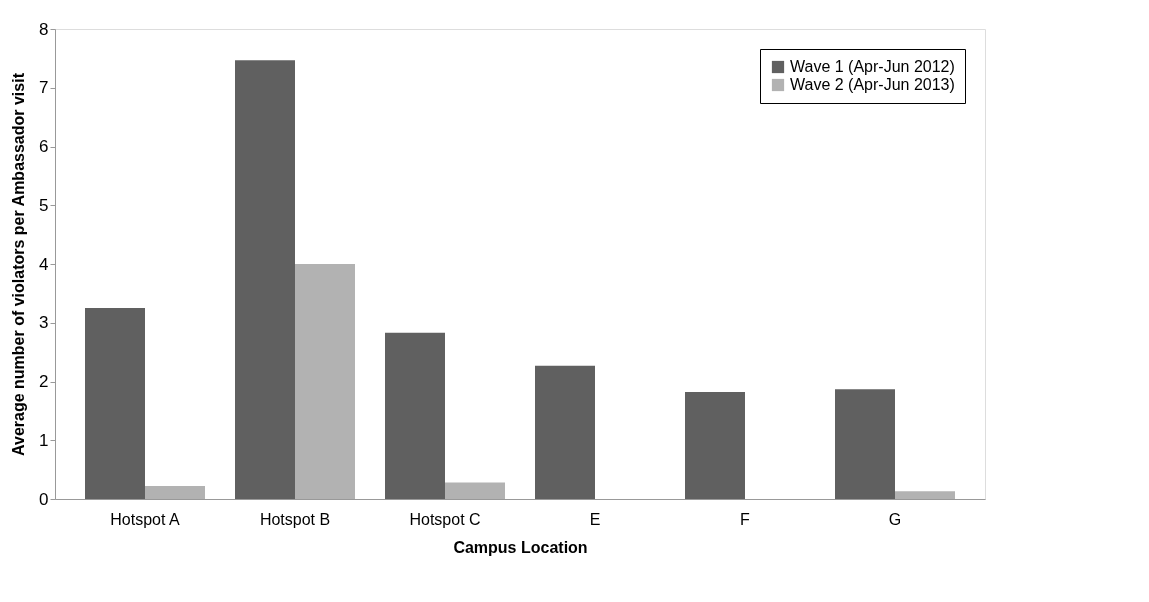 The height and width of the screenshot is (602, 1149). I want to click on y-tick-label: 5, so click(44, 205).